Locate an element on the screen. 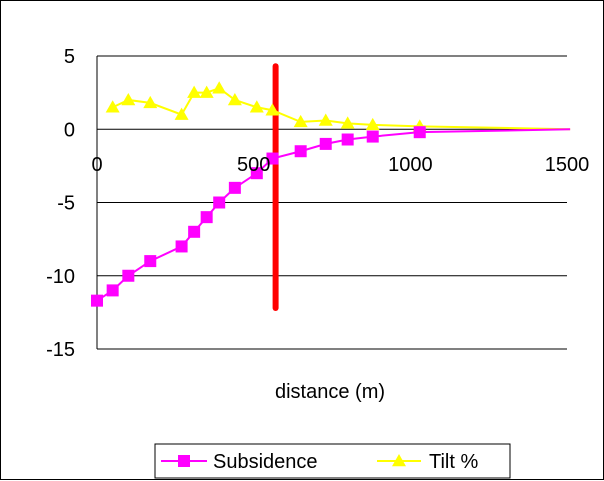  legend: Subsidence Tilt % is located at coordinates (332, 461).